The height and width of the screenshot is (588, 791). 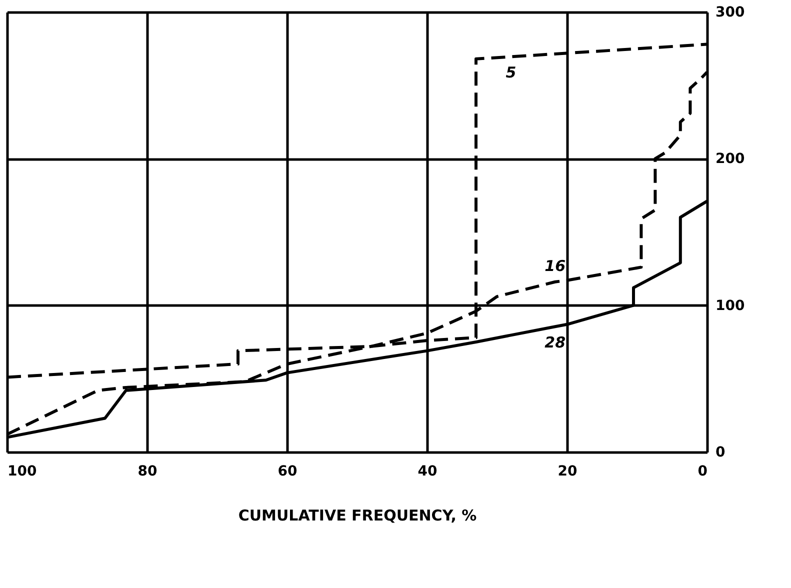 What do you see at coordinates (511, 73) in the screenshot?
I see `series-label: 5` at bounding box center [511, 73].